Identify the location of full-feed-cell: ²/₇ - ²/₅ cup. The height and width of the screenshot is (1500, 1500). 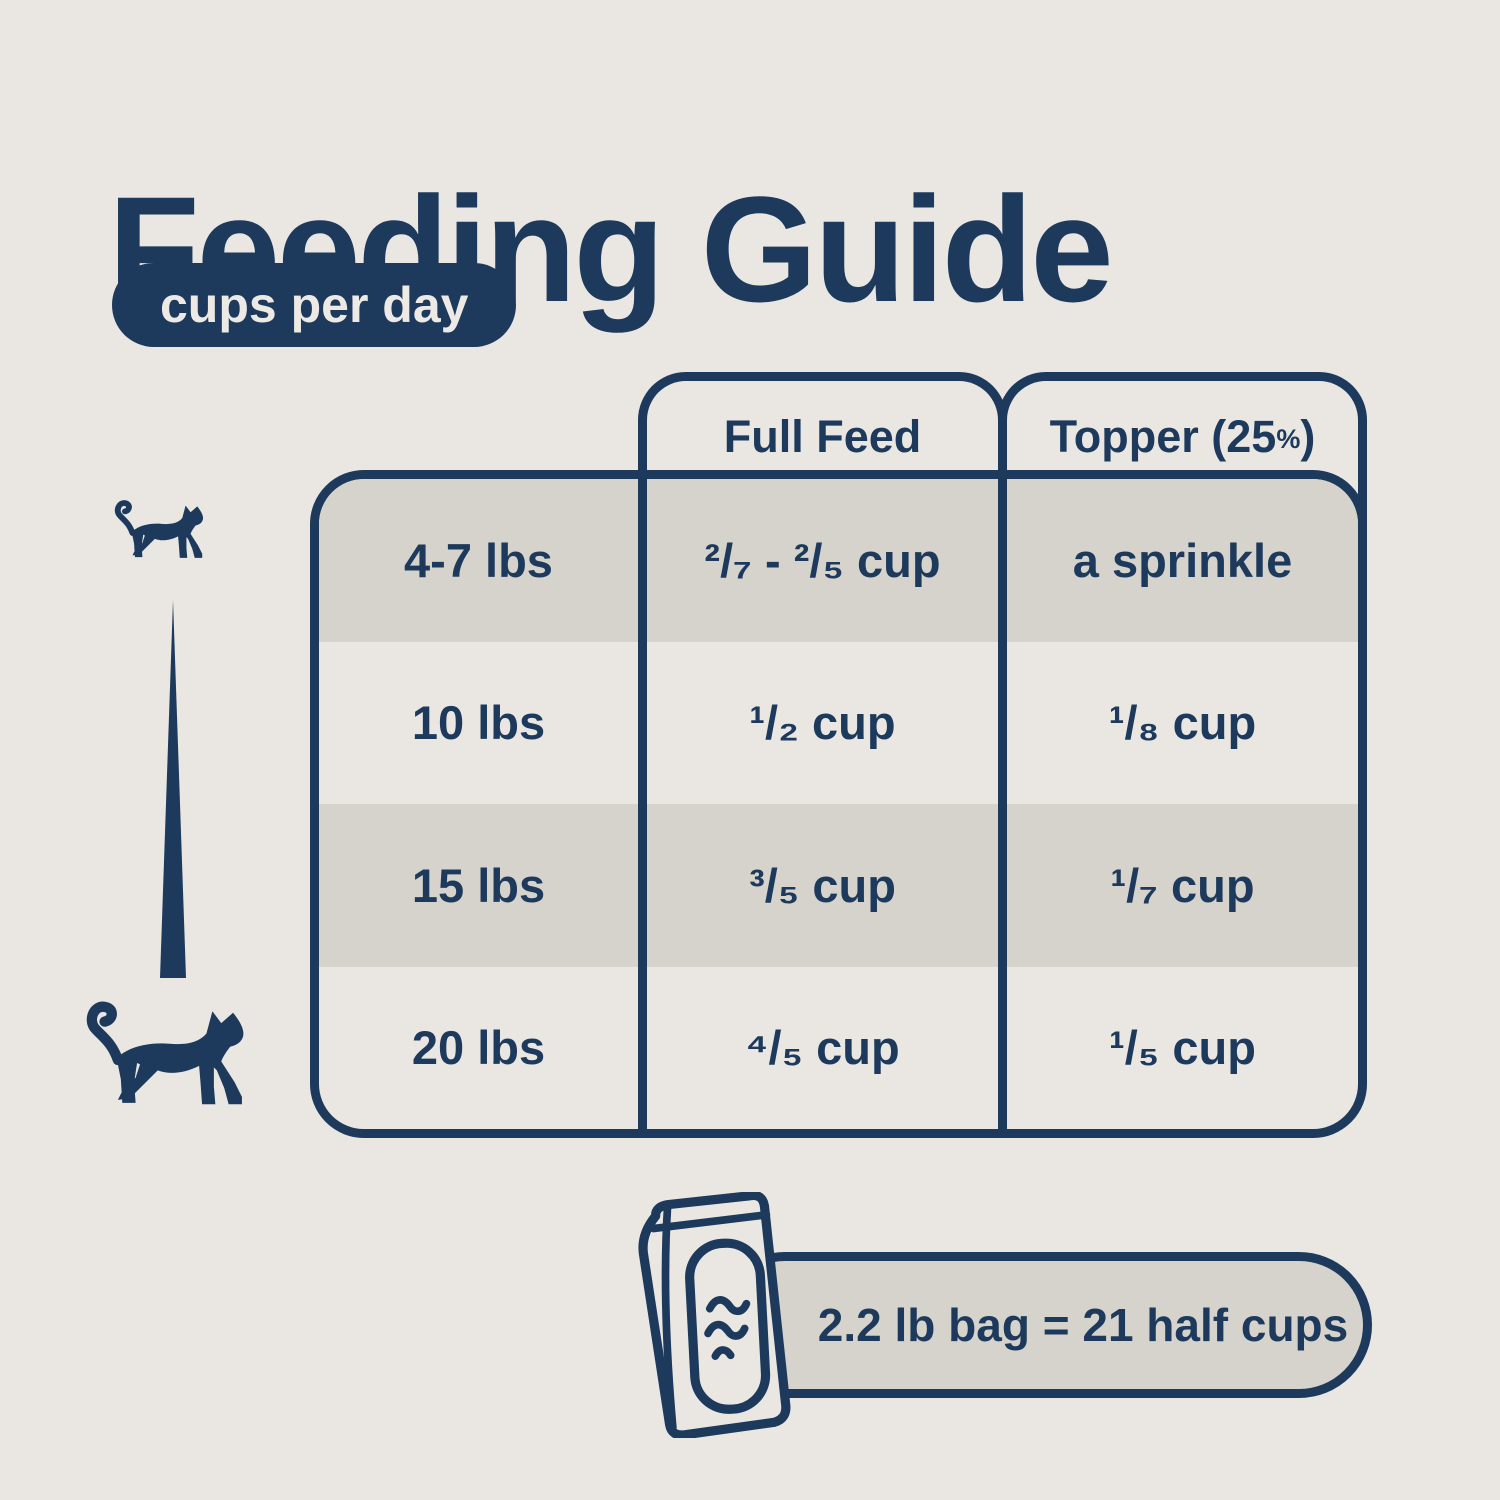
(822, 560).